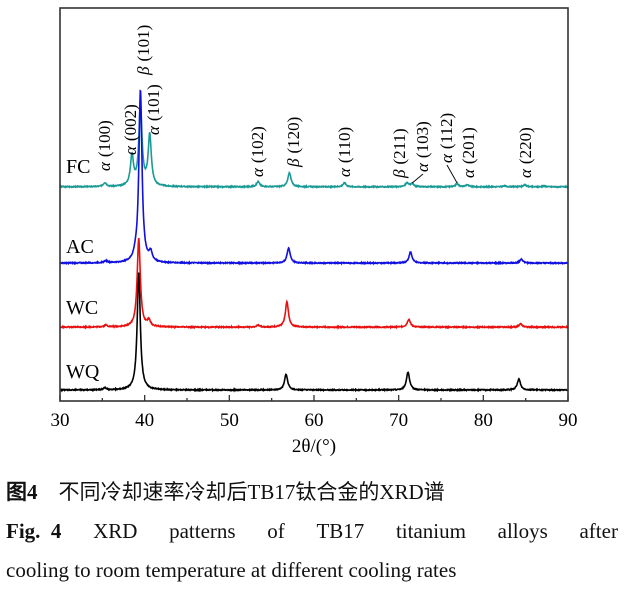 The image size is (628, 590). What do you see at coordinates (144, 420) in the screenshot?
I see `x-tick-label: 40` at bounding box center [144, 420].